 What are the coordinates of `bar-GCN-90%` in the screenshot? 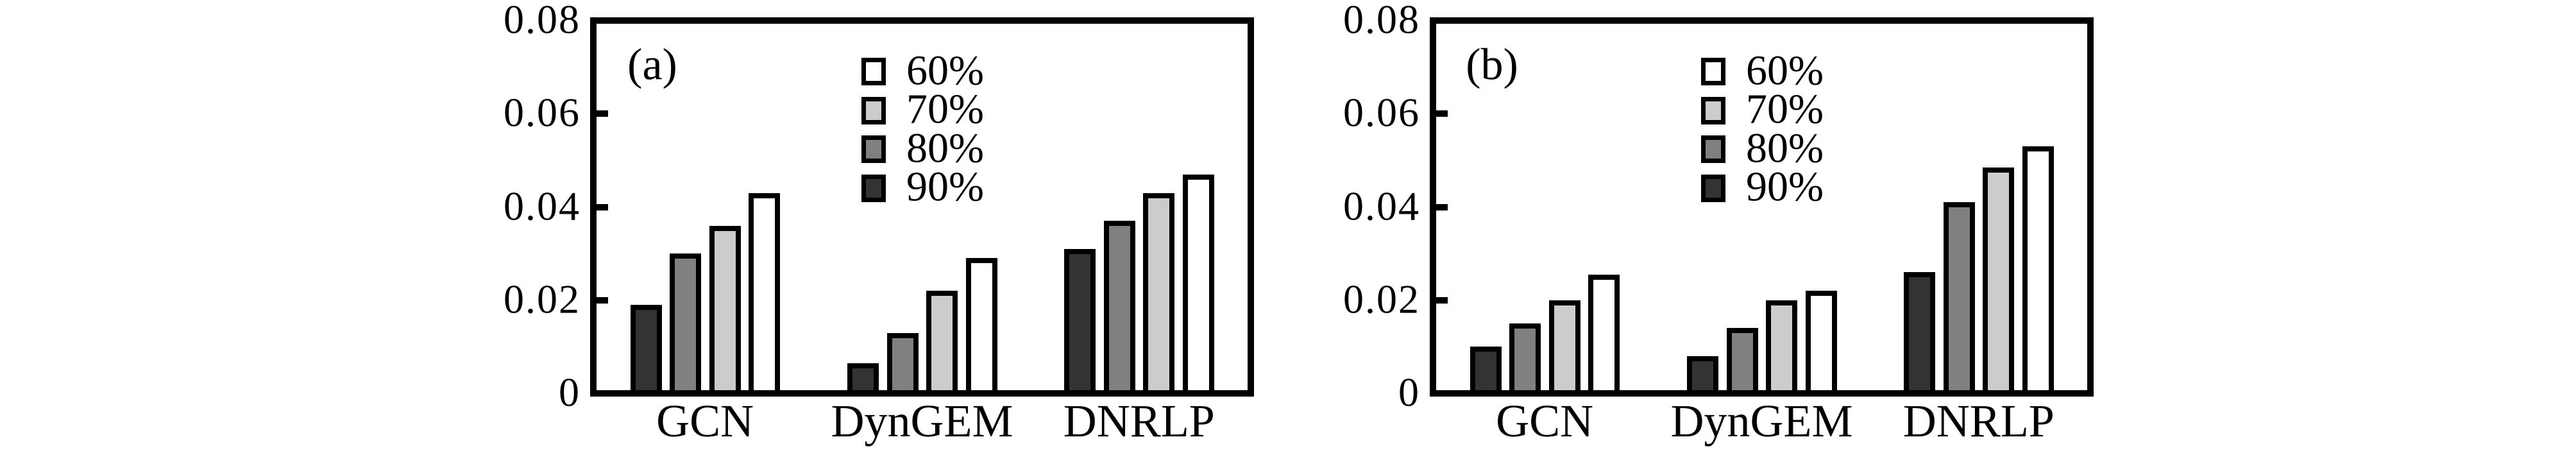 It's located at (646, 350).